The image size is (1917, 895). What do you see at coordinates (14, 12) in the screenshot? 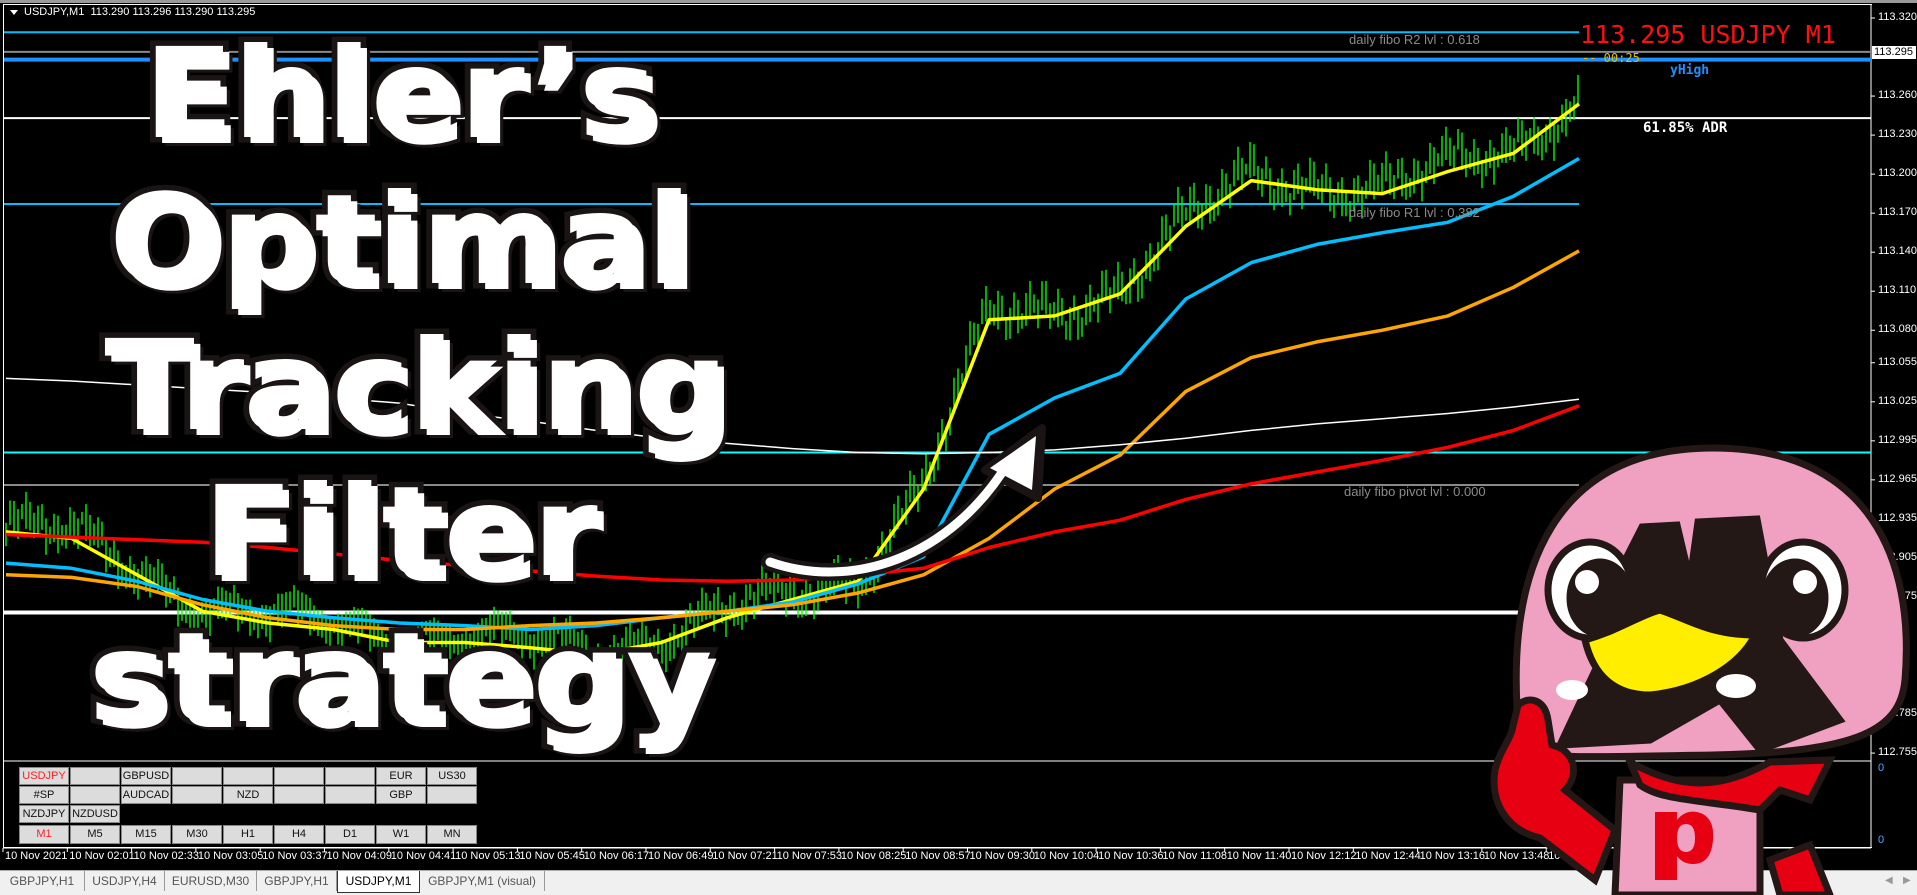
I see `dropdown-triangle-icon` at bounding box center [14, 12].